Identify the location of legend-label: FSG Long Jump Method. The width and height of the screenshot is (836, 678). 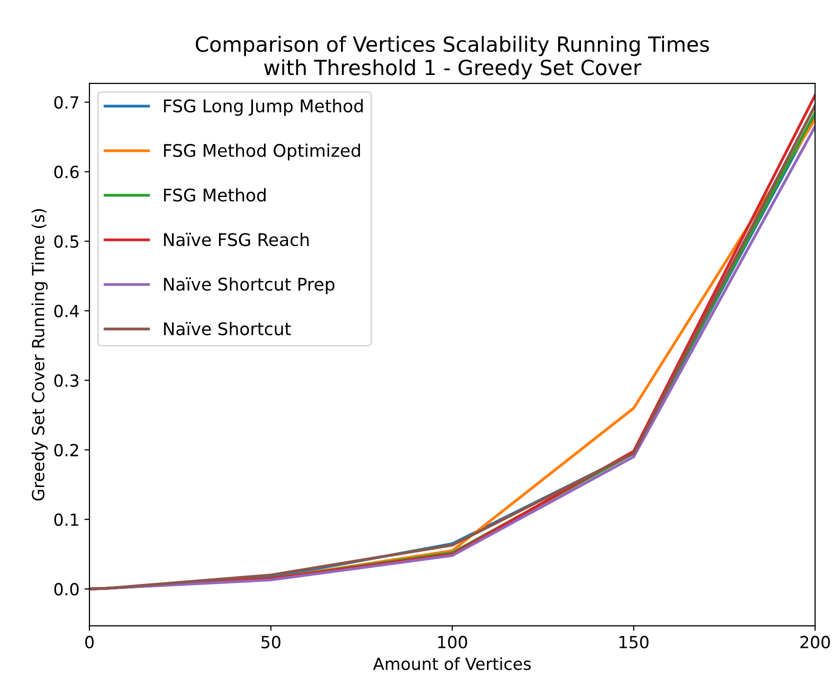
(263, 107).